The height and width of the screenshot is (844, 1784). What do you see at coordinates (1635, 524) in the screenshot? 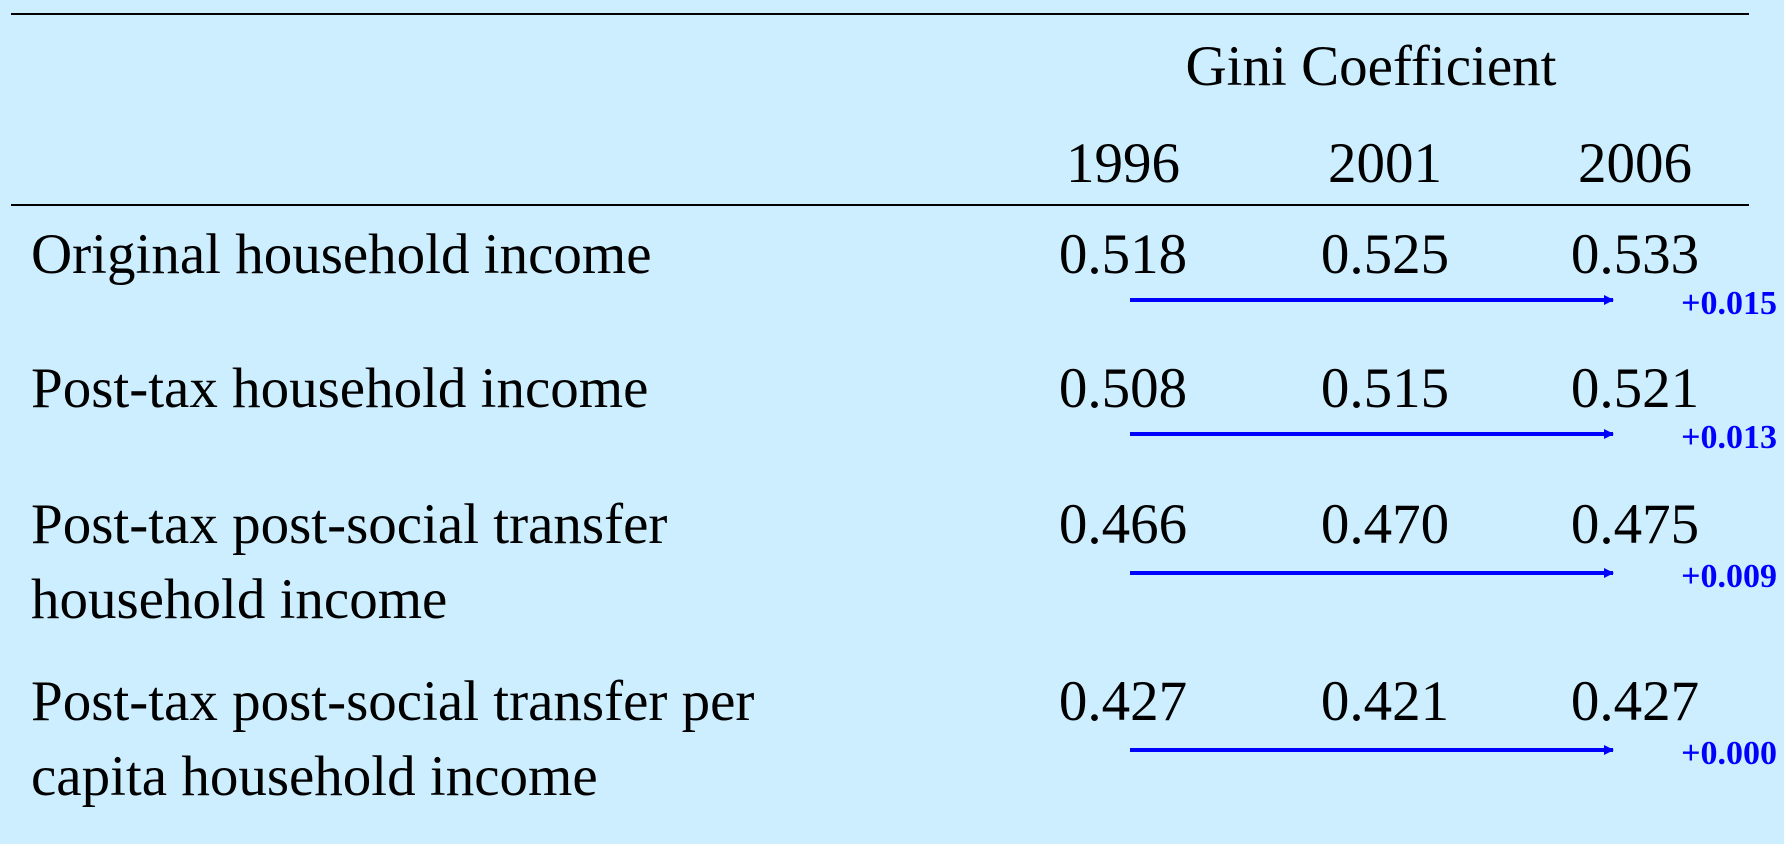
I see `cell-value: 0.475` at bounding box center [1635, 524].